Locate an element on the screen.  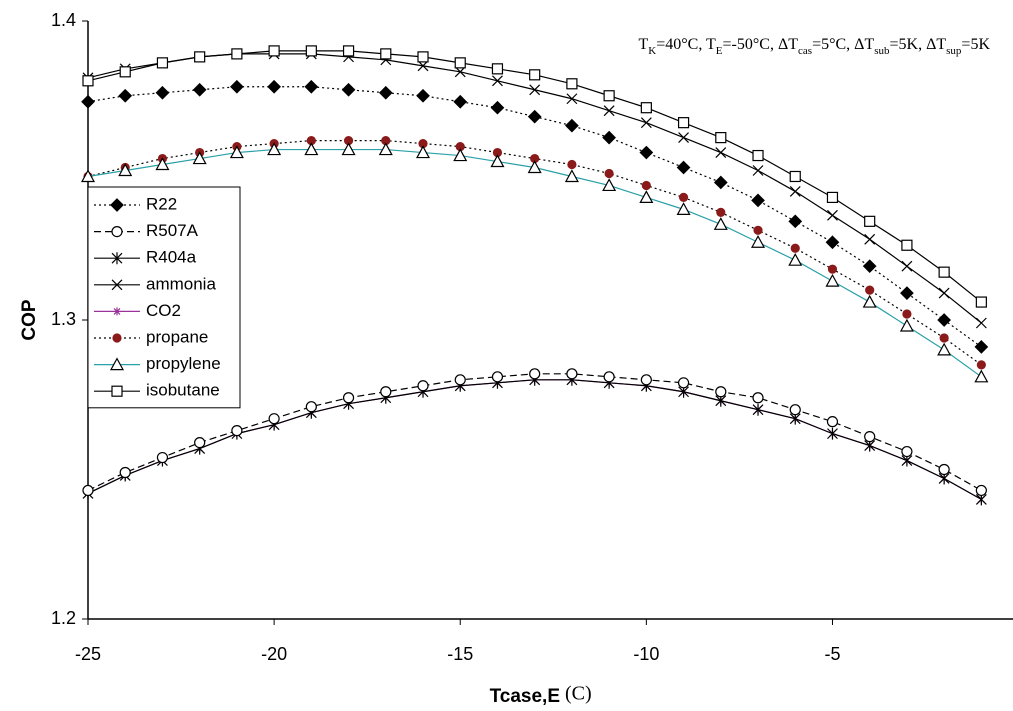
legend-label: ammonia is located at coordinates (181, 283).